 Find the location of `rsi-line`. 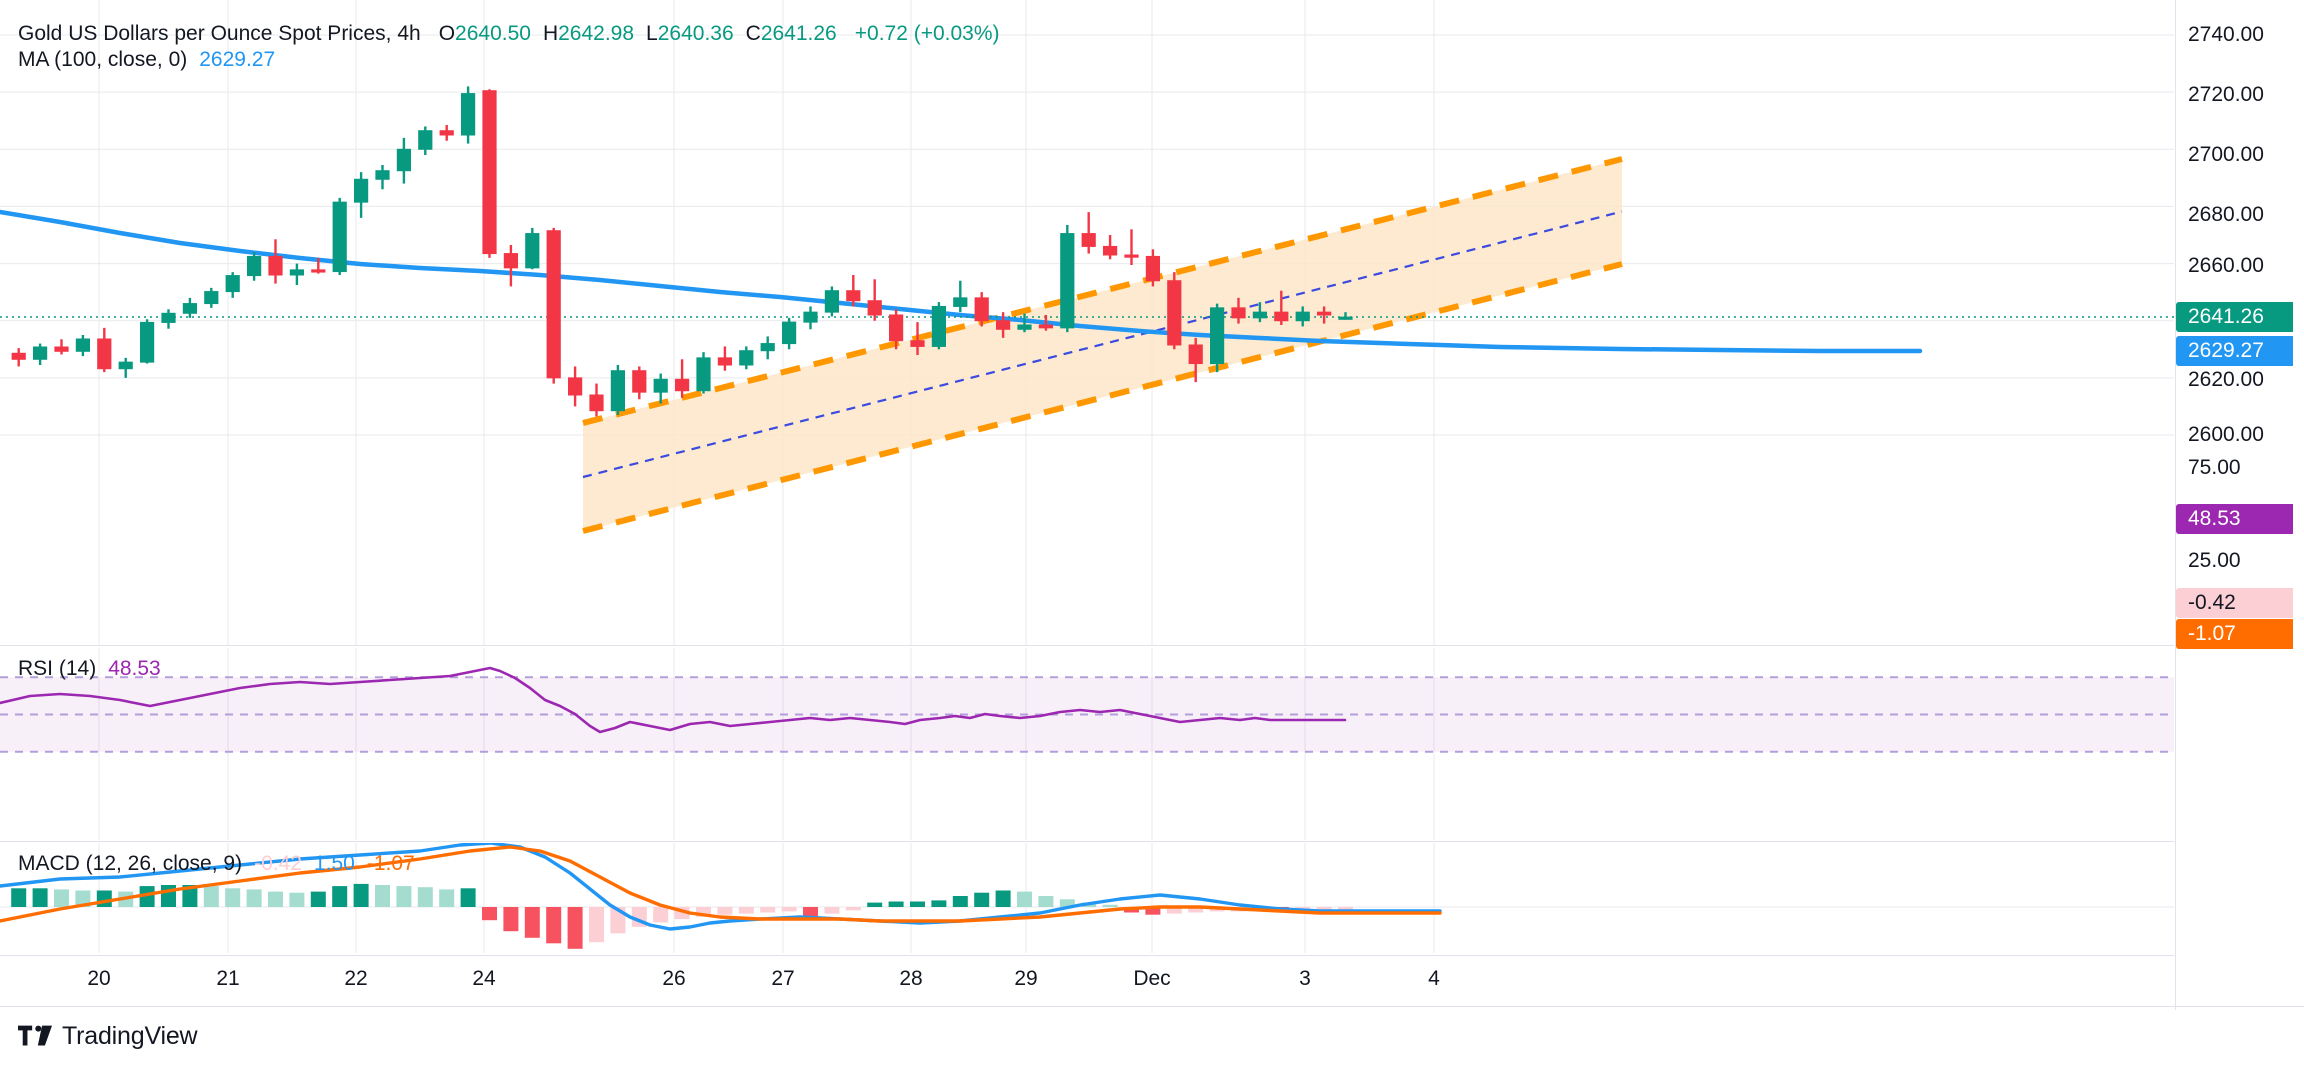

rsi-line is located at coordinates (673, 700).